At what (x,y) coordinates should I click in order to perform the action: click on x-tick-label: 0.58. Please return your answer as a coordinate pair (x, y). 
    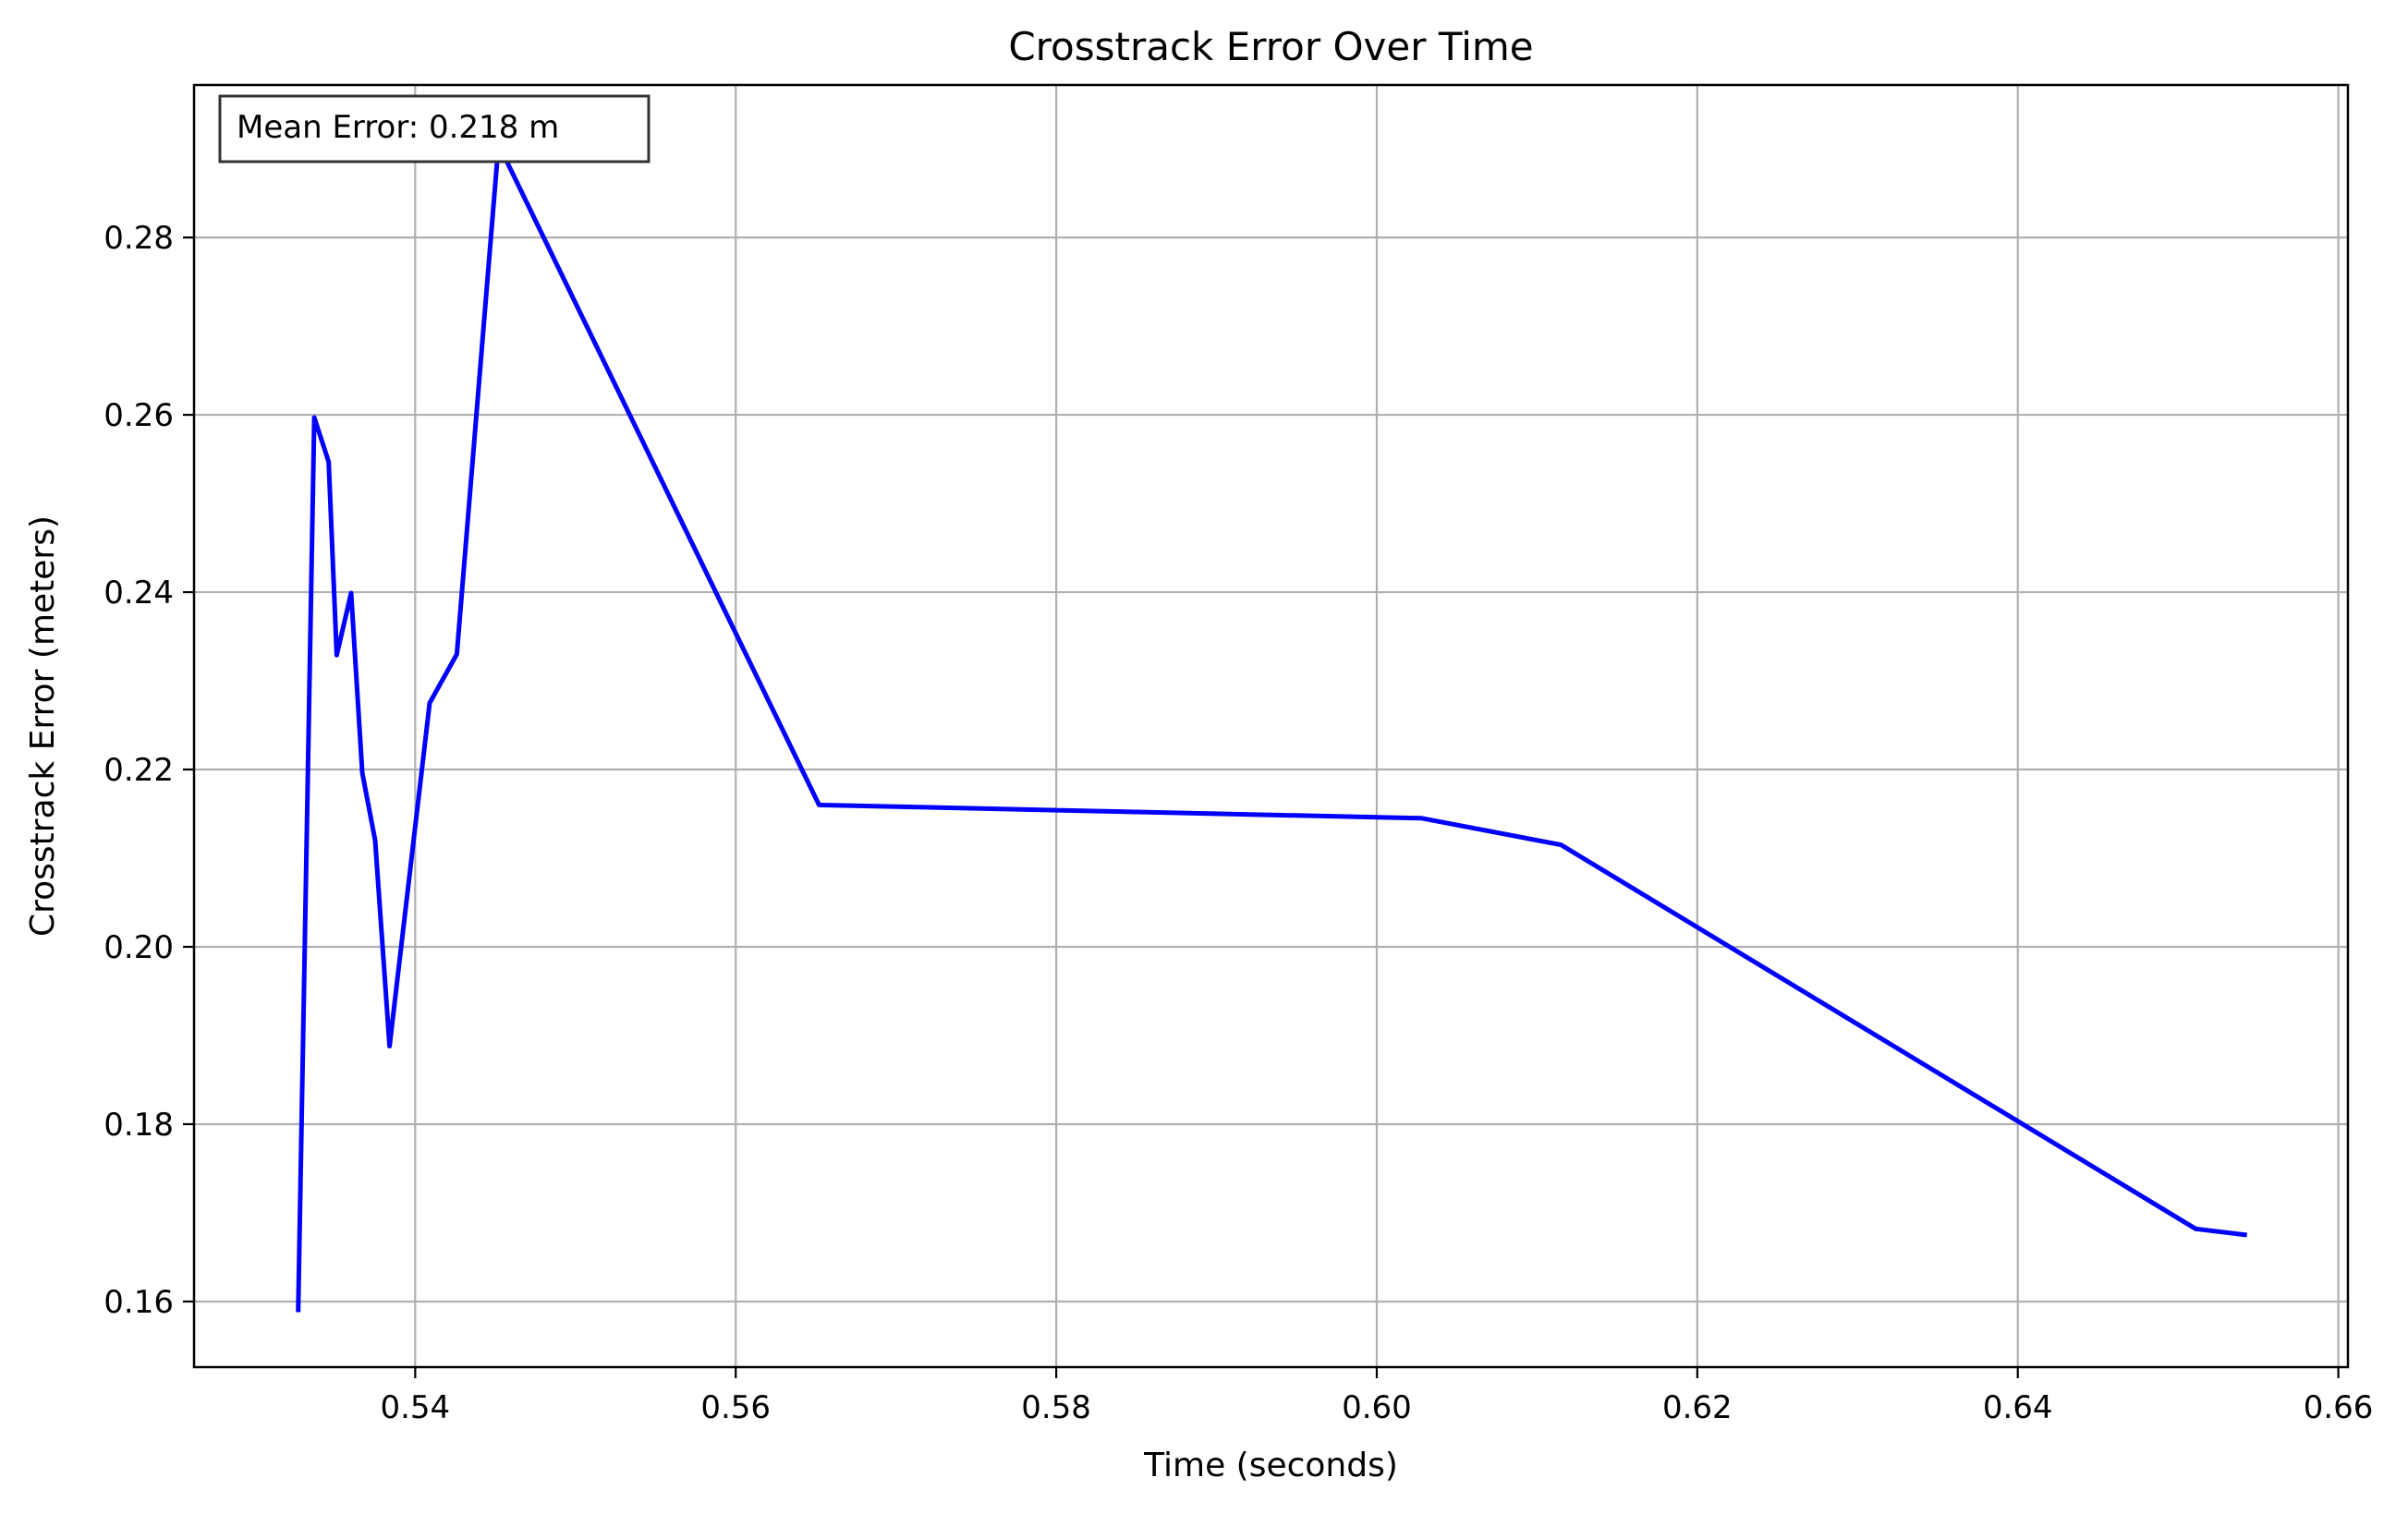
    Looking at the image, I should click on (1056, 1407).